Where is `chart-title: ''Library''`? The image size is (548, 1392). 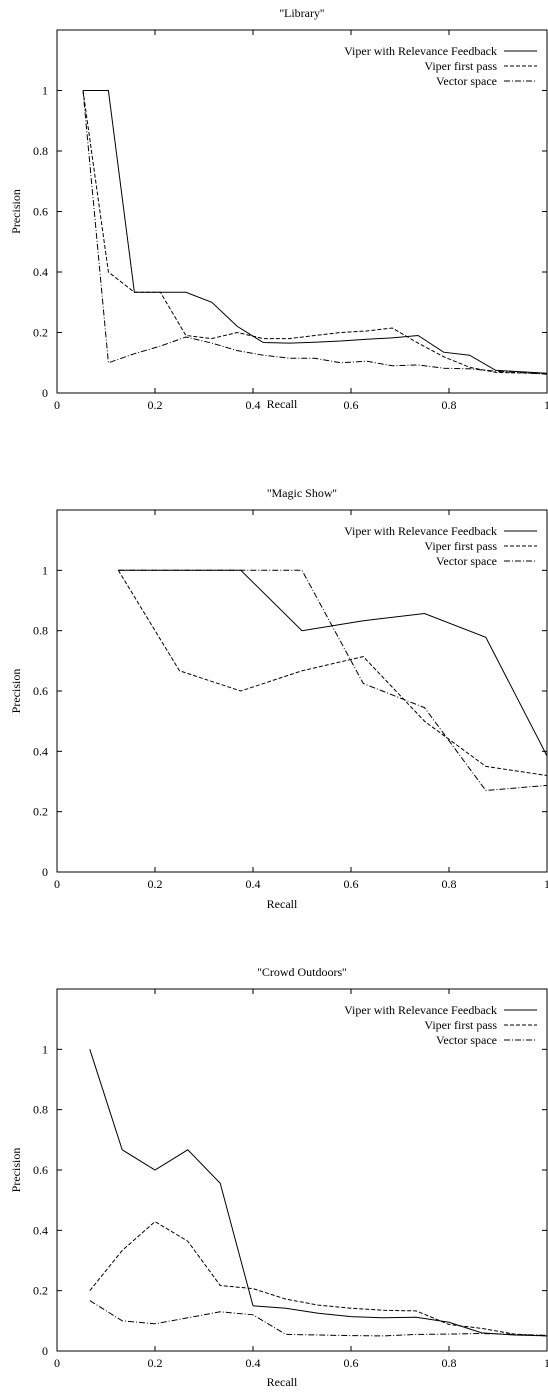
chart-title: ''Library'' is located at coordinates (302, 13).